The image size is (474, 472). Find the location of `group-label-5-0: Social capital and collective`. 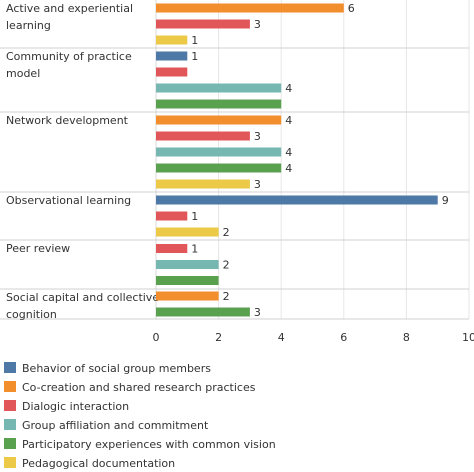

group-label-5-0: Social capital and collective is located at coordinates (82, 297).